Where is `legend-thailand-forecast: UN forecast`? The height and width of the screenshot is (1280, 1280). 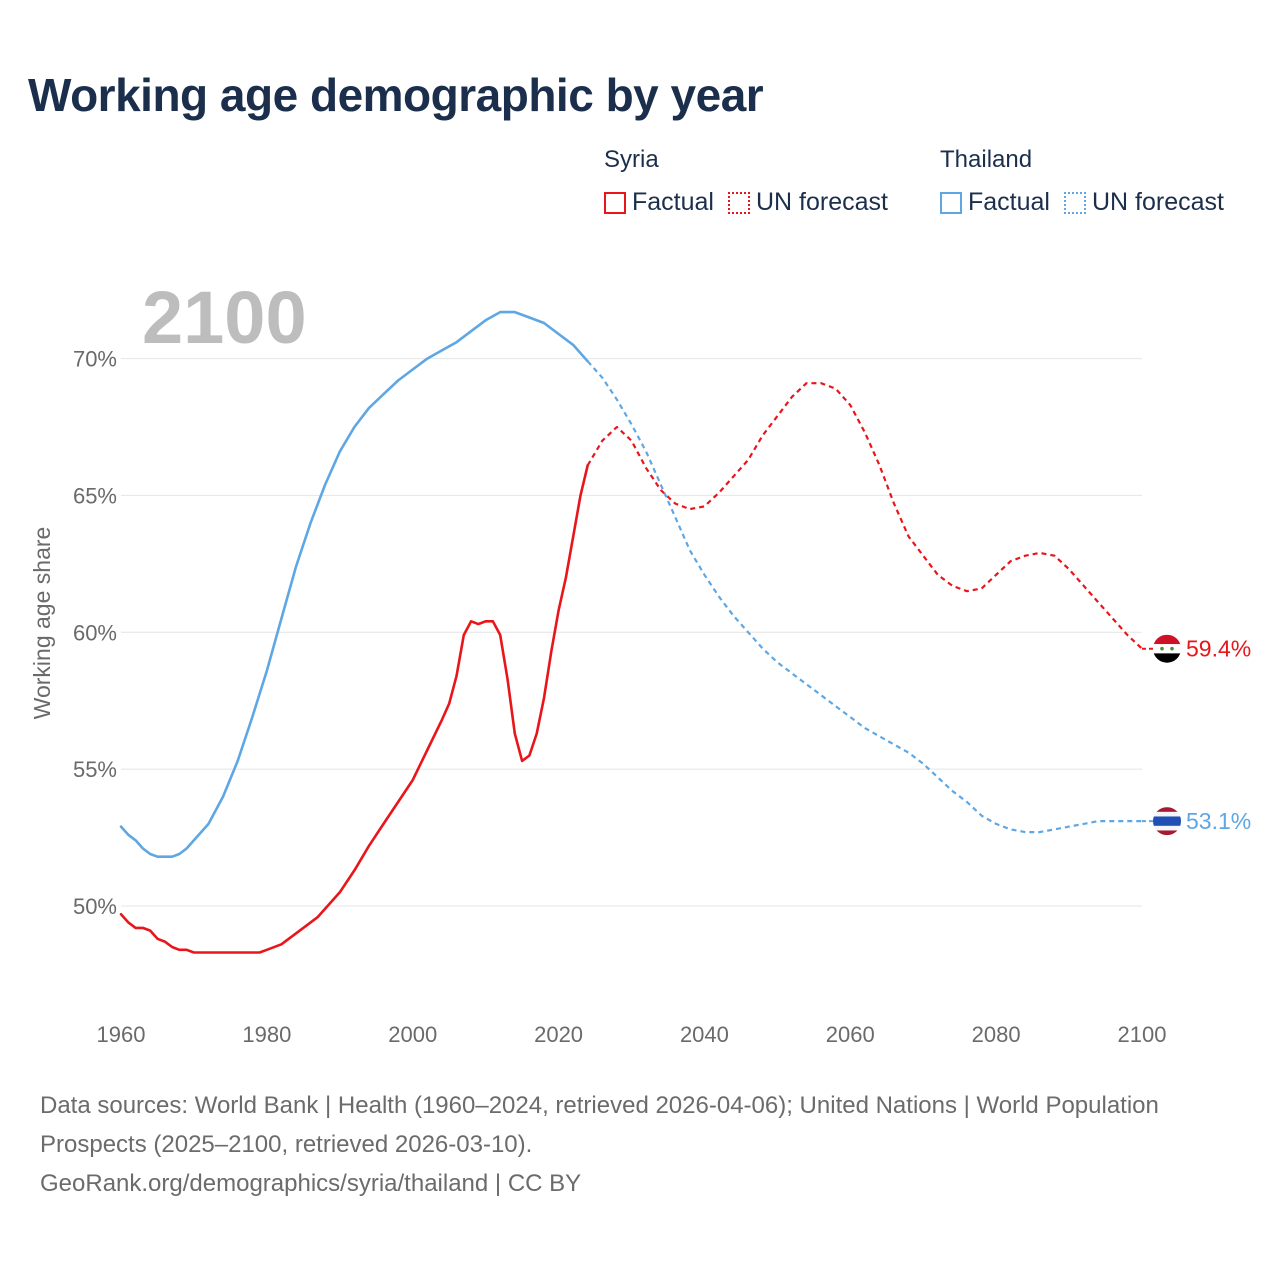
legend-thailand-forecast: UN forecast is located at coordinates (1143, 202).